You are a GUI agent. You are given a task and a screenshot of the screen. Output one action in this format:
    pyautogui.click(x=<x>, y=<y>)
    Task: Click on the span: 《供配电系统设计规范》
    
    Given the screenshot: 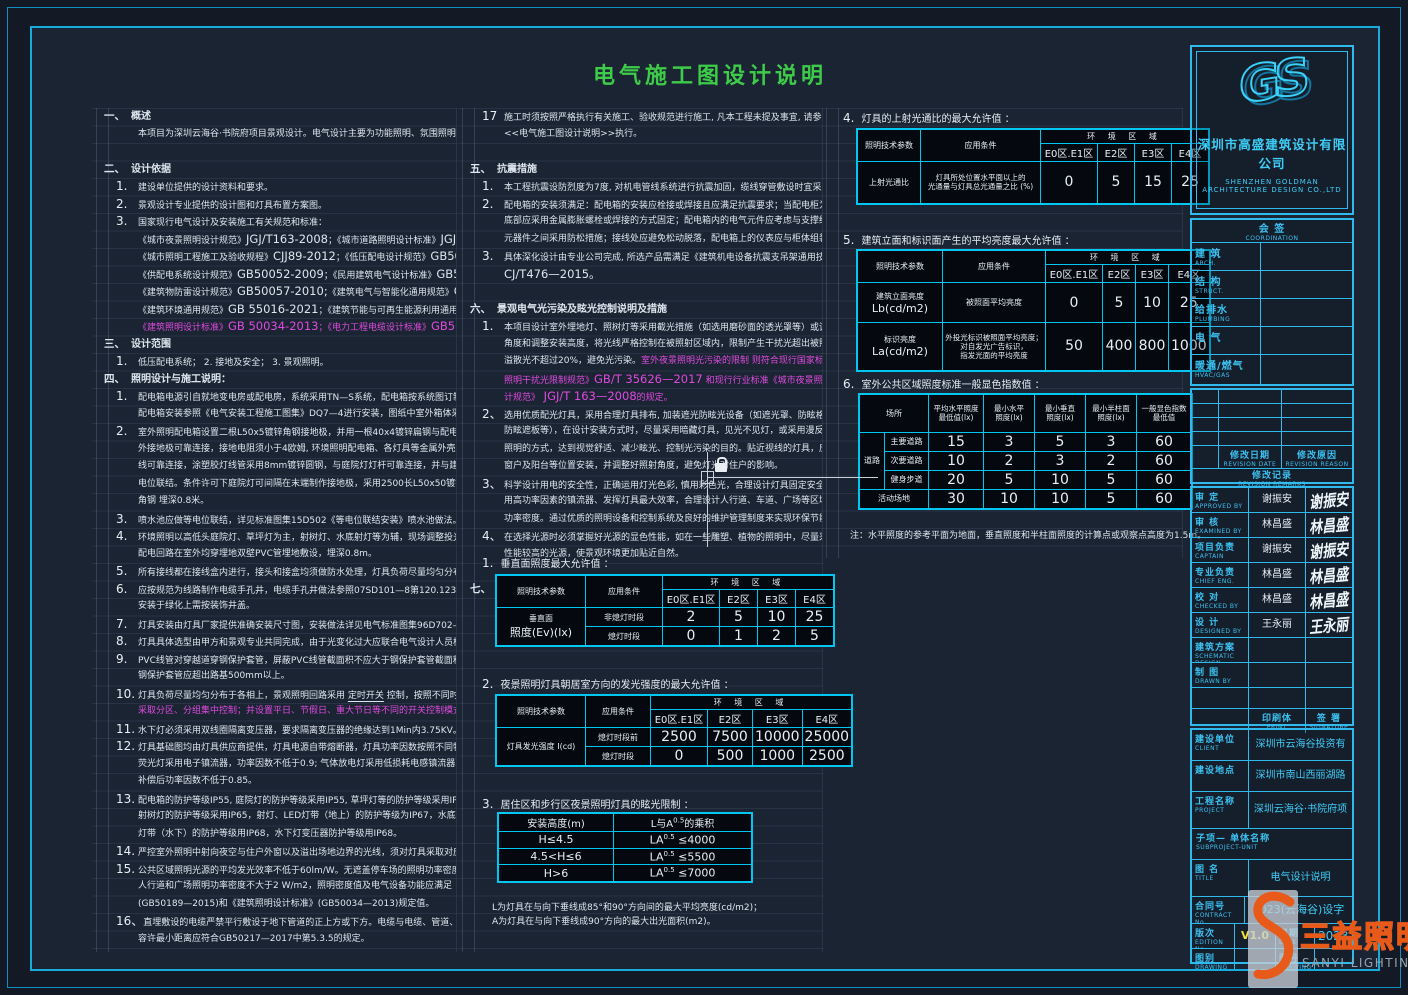 What is the action you would take?
    pyautogui.click(x=188, y=275)
    